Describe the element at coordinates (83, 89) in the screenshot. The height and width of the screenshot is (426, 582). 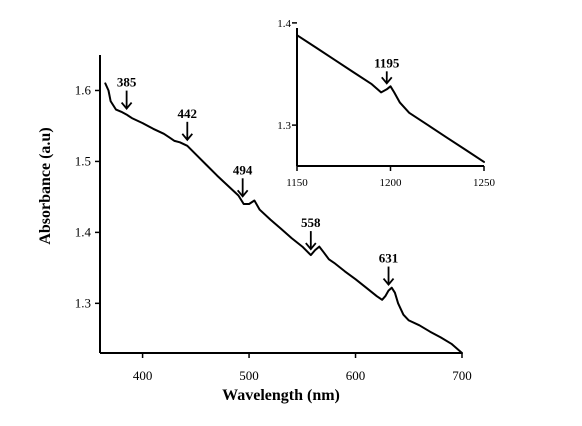
I see `main-y-tick-label: 1.6` at that location.